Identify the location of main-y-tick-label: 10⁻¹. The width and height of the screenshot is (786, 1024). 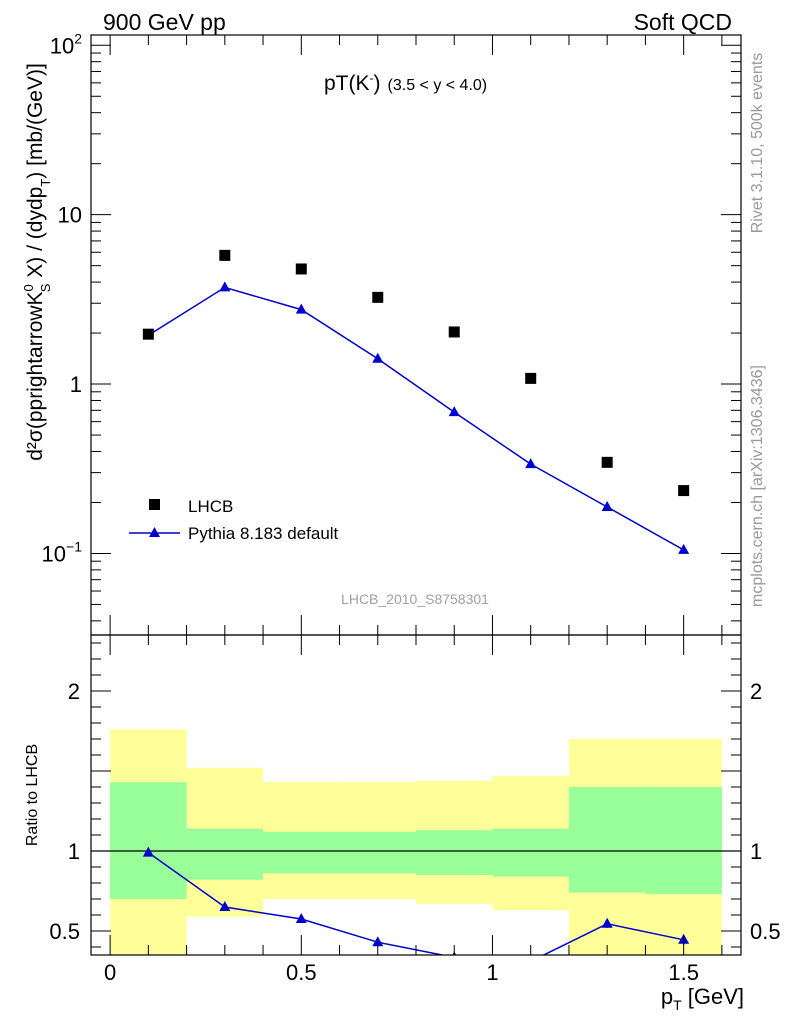
(62, 552).